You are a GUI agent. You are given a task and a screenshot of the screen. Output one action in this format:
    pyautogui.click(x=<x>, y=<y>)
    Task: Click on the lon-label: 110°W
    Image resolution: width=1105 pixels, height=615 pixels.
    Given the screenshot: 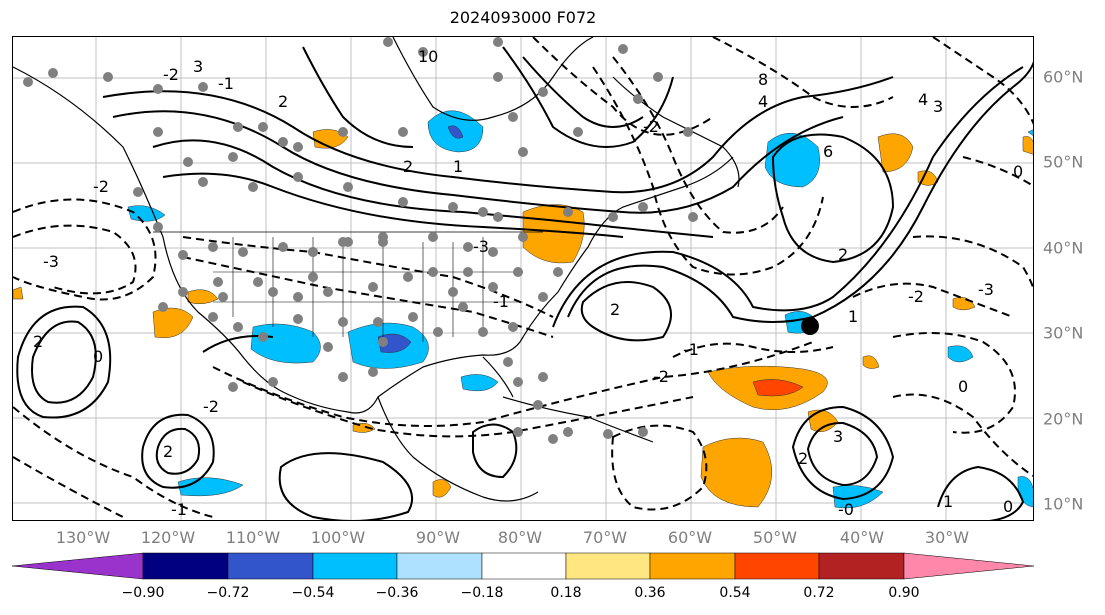 What is the action you would take?
    pyautogui.click(x=253, y=537)
    